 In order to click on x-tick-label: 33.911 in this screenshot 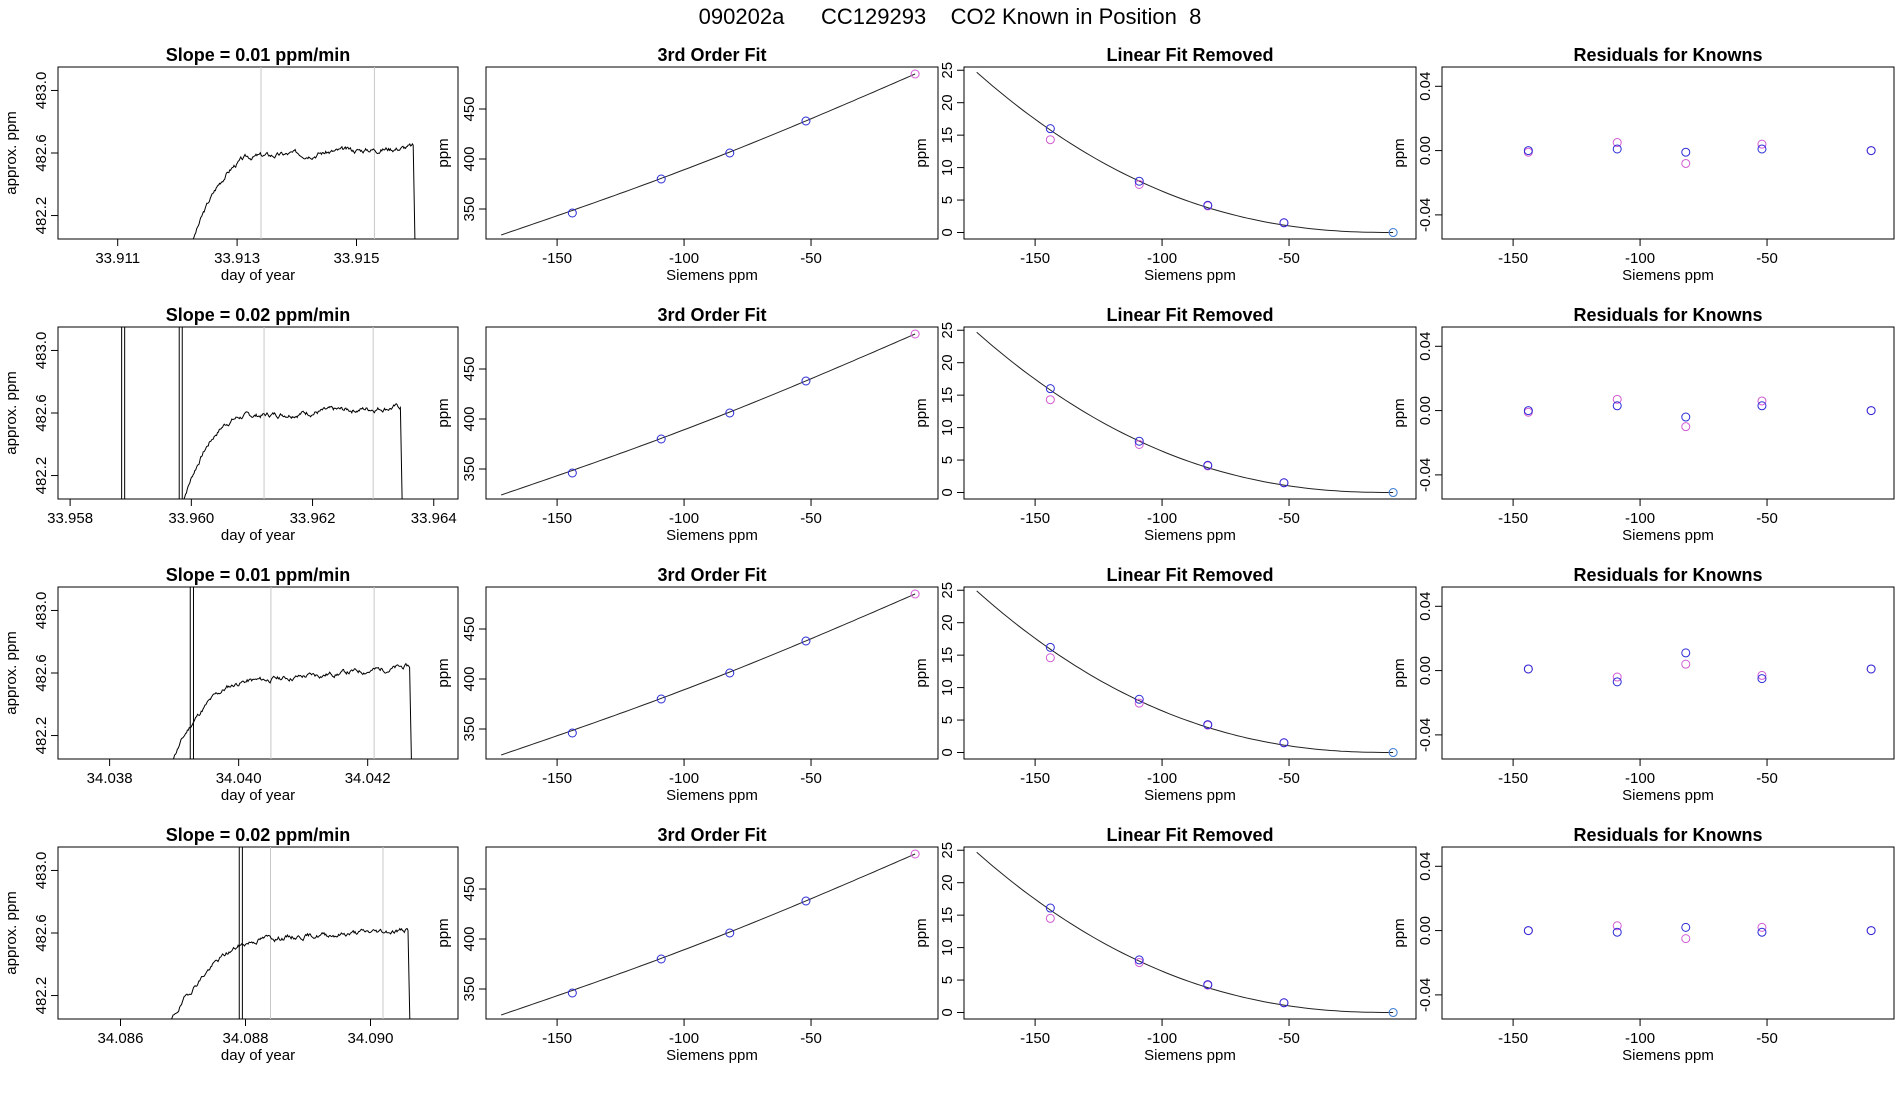, I will do `click(117, 258)`.